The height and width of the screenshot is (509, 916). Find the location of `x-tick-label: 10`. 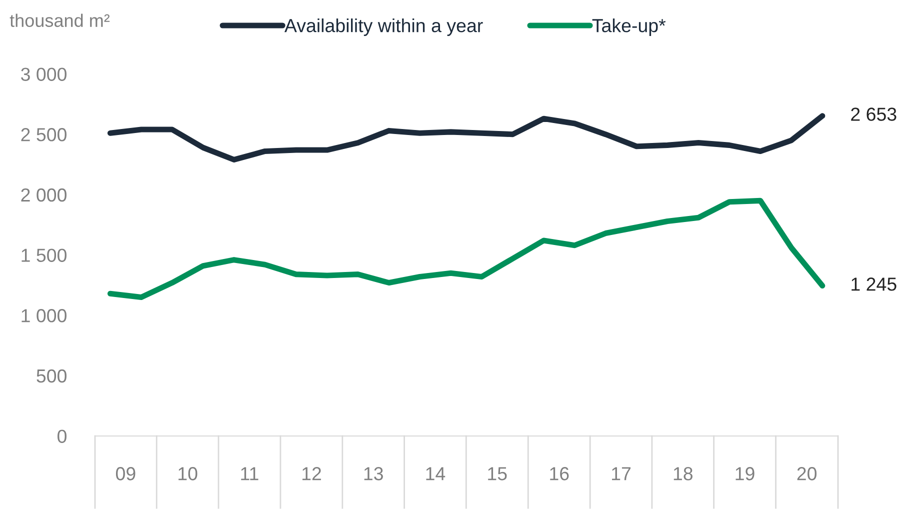

x-tick-label: 10 is located at coordinates (188, 473).